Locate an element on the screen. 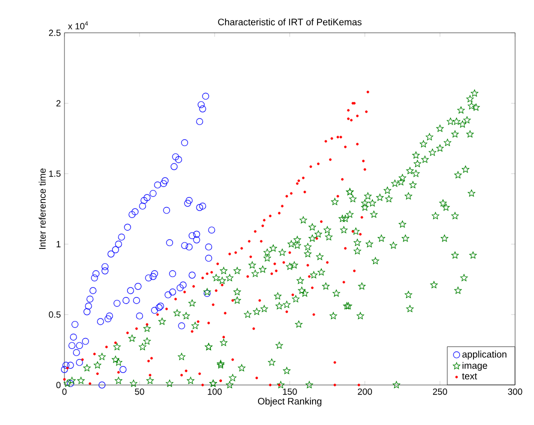 The image size is (534, 425). x-tick-label: 0 is located at coordinates (64, 391).